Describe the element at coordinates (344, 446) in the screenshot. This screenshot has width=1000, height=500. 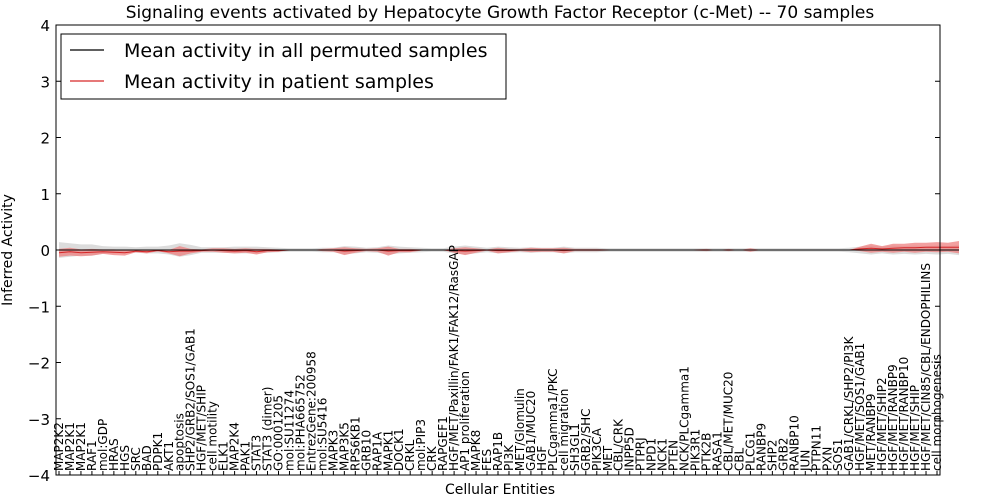
I see `x-tick-label: MAP3K5` at that location.